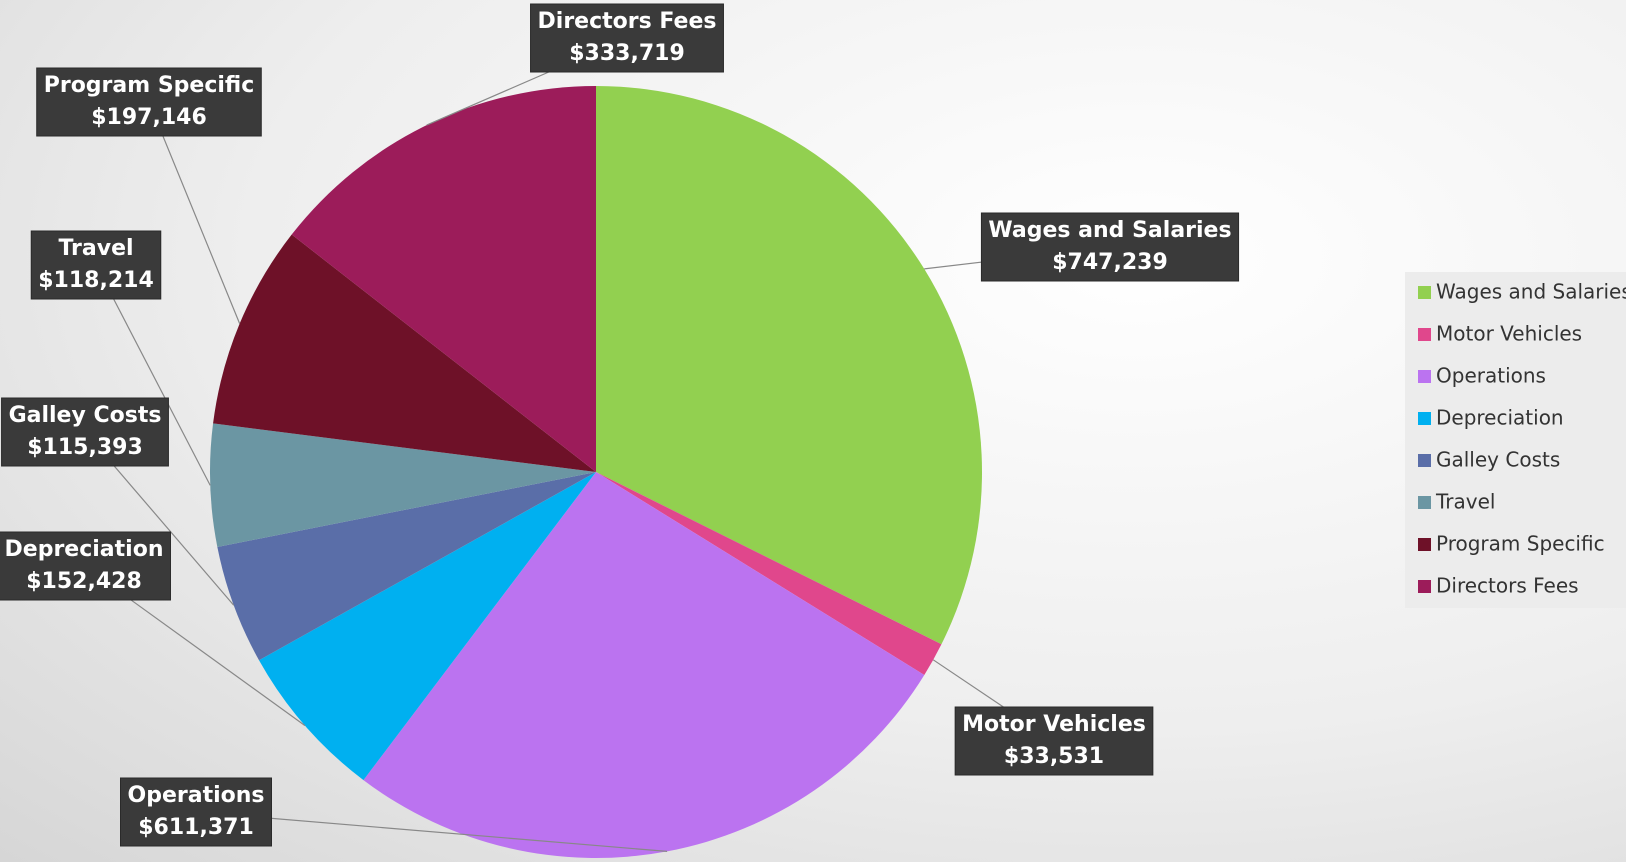 Image resolution: width=1626 pixels, height=862 pixels. I want to click on data-label: Travel $118,214, so click(96, 265).